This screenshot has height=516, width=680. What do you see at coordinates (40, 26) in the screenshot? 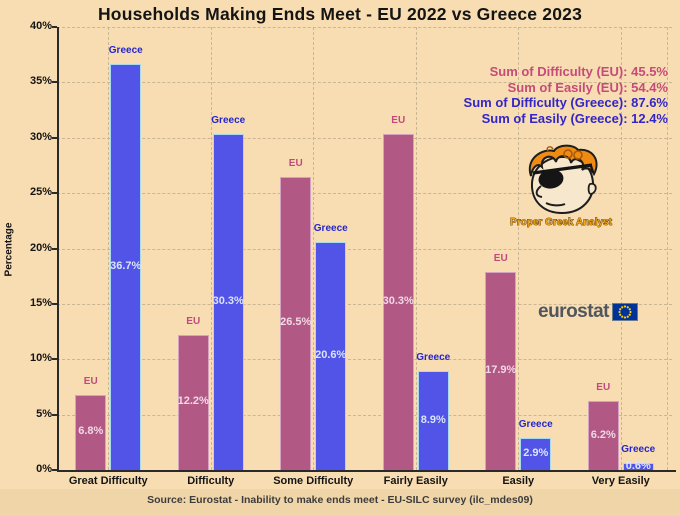
I see `y-tick-label: 40%` at bounding box center [40, 26].